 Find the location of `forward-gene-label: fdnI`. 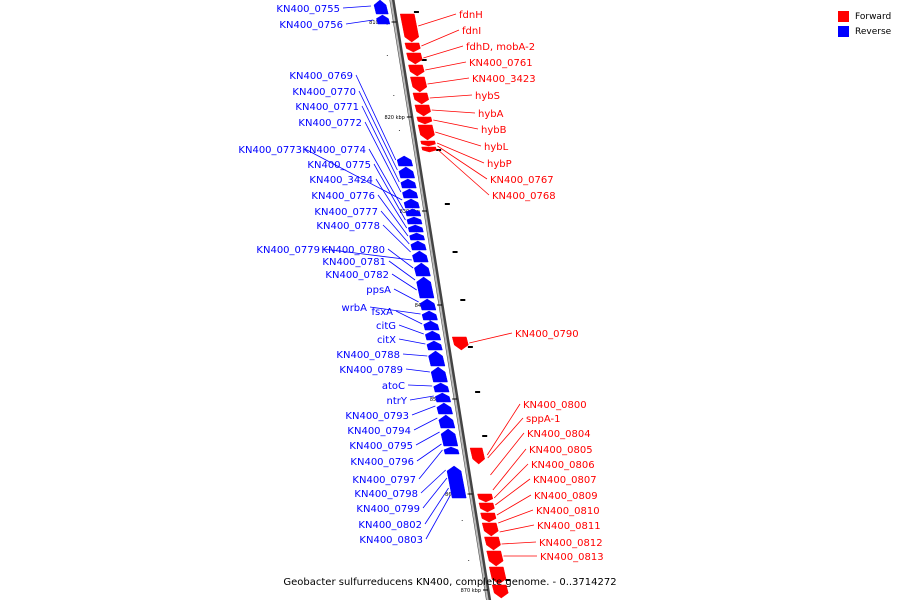

forward-gene-label: fdnI is located at coordinates (471, 31).